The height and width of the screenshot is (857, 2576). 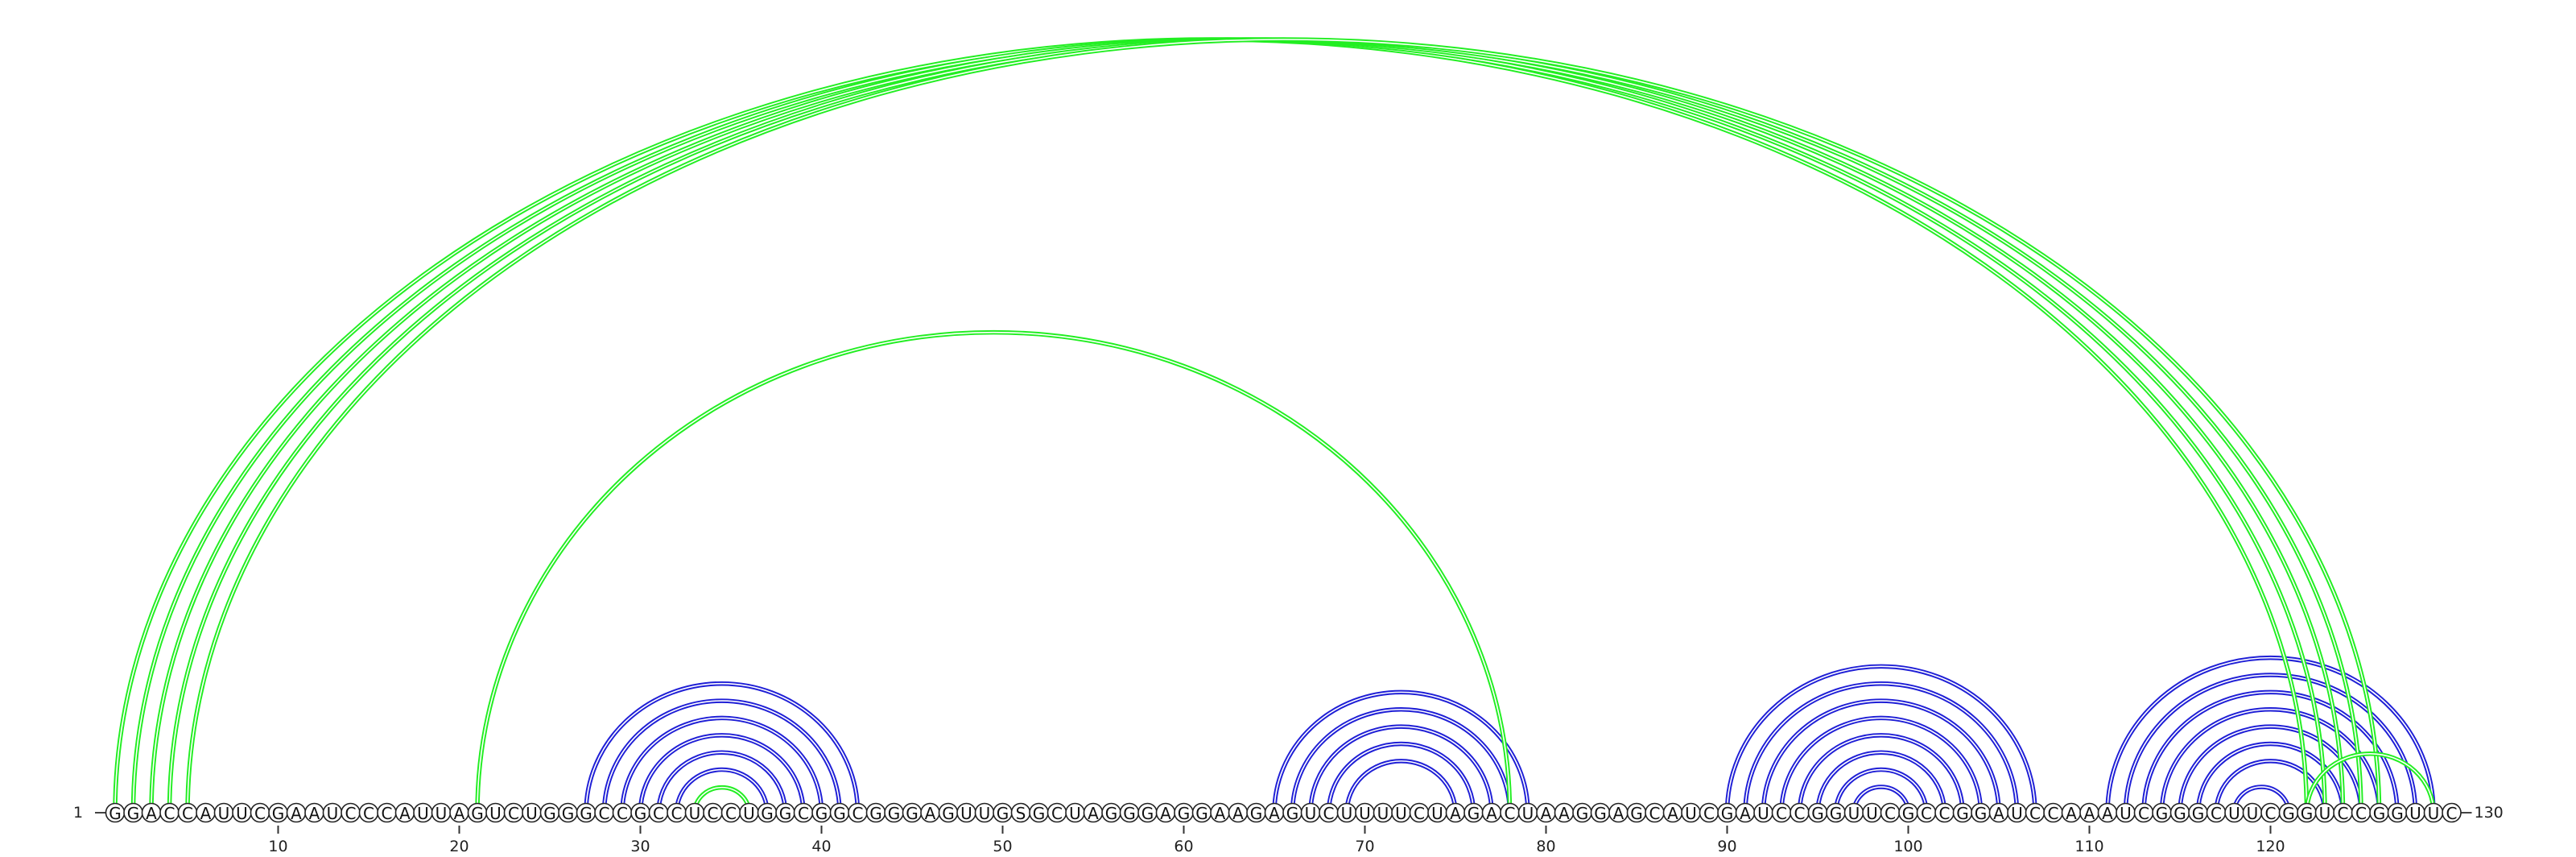 I want to click on nucleotide-107: C, so click(x=2035, y=812).